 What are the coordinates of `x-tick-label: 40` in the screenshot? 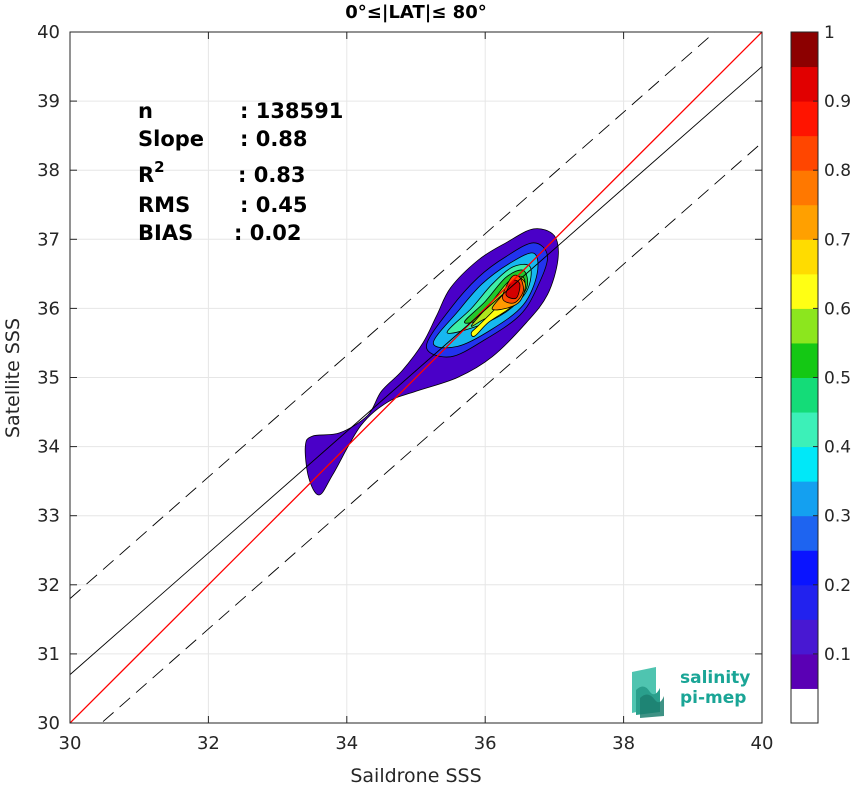 It's located at (762, 743).